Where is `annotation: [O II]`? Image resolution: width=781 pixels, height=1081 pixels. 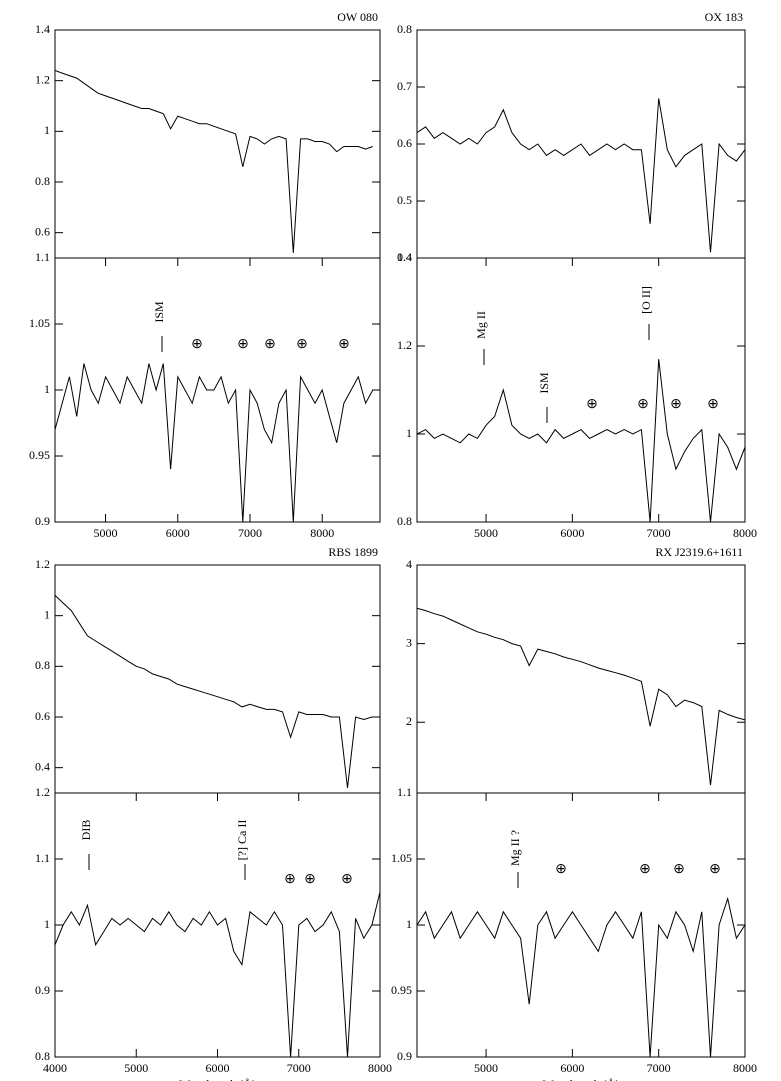
annotation: [O II] is located at coordinates (646, 300).